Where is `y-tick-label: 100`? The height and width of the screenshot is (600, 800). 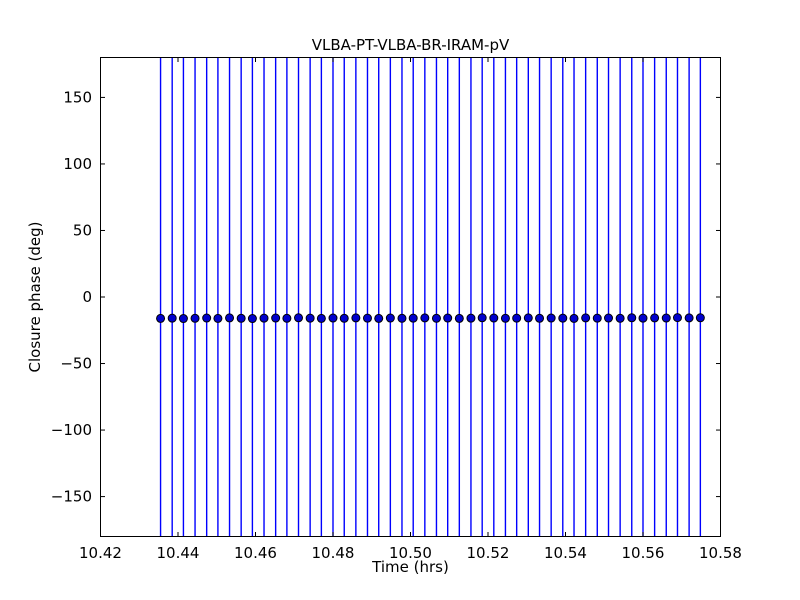 y-tick-label: 100 is located at coordinates (77, 164).